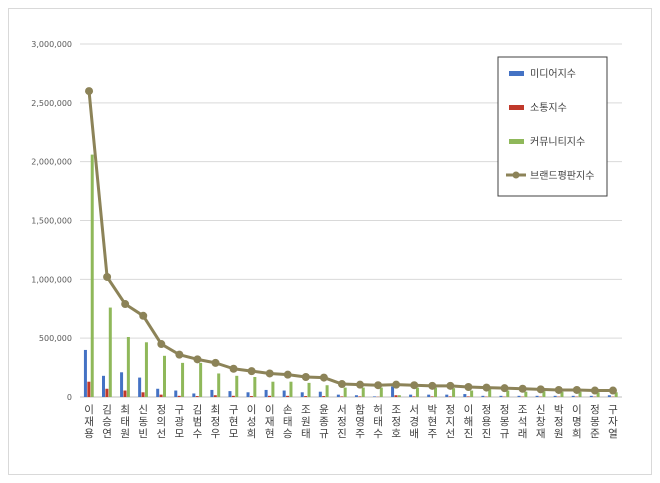  What do you see at coordinates (548, 108) in the screenshot?
I see `legend-label: 소통지수` at bounding box center [548, 108].